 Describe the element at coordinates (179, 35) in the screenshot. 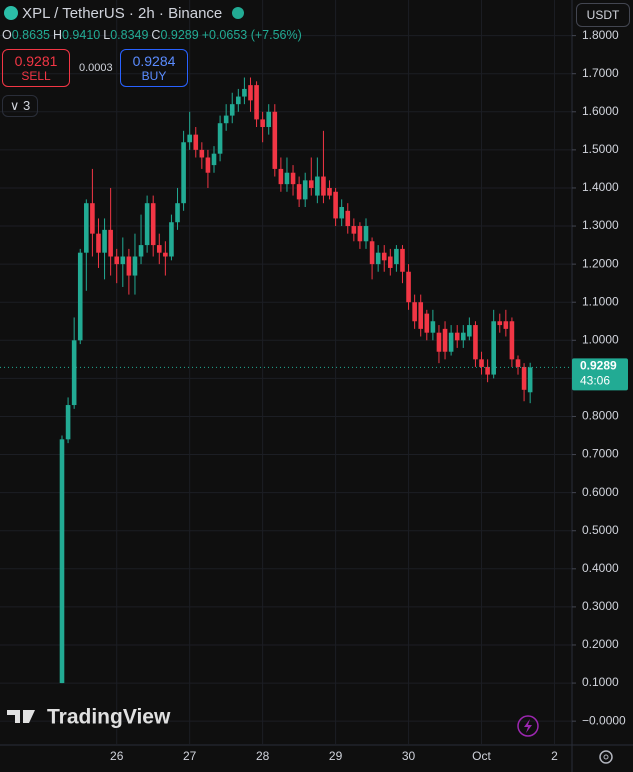

I see `ohlc-value: 0.9289` at that location.